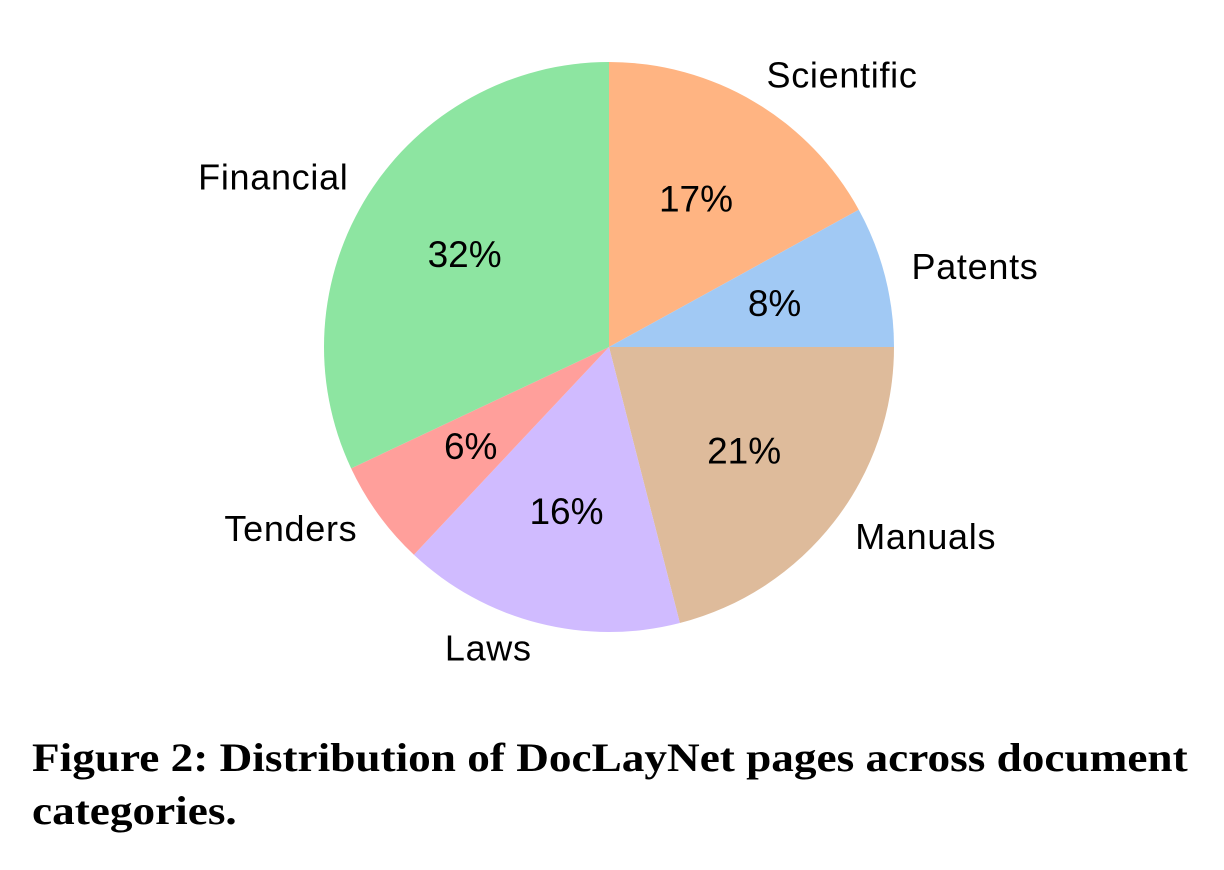 Image resolution: width=1224 pixels, height=870 pixels. I want to click on svg-text: Tenders, so click(290, 528).